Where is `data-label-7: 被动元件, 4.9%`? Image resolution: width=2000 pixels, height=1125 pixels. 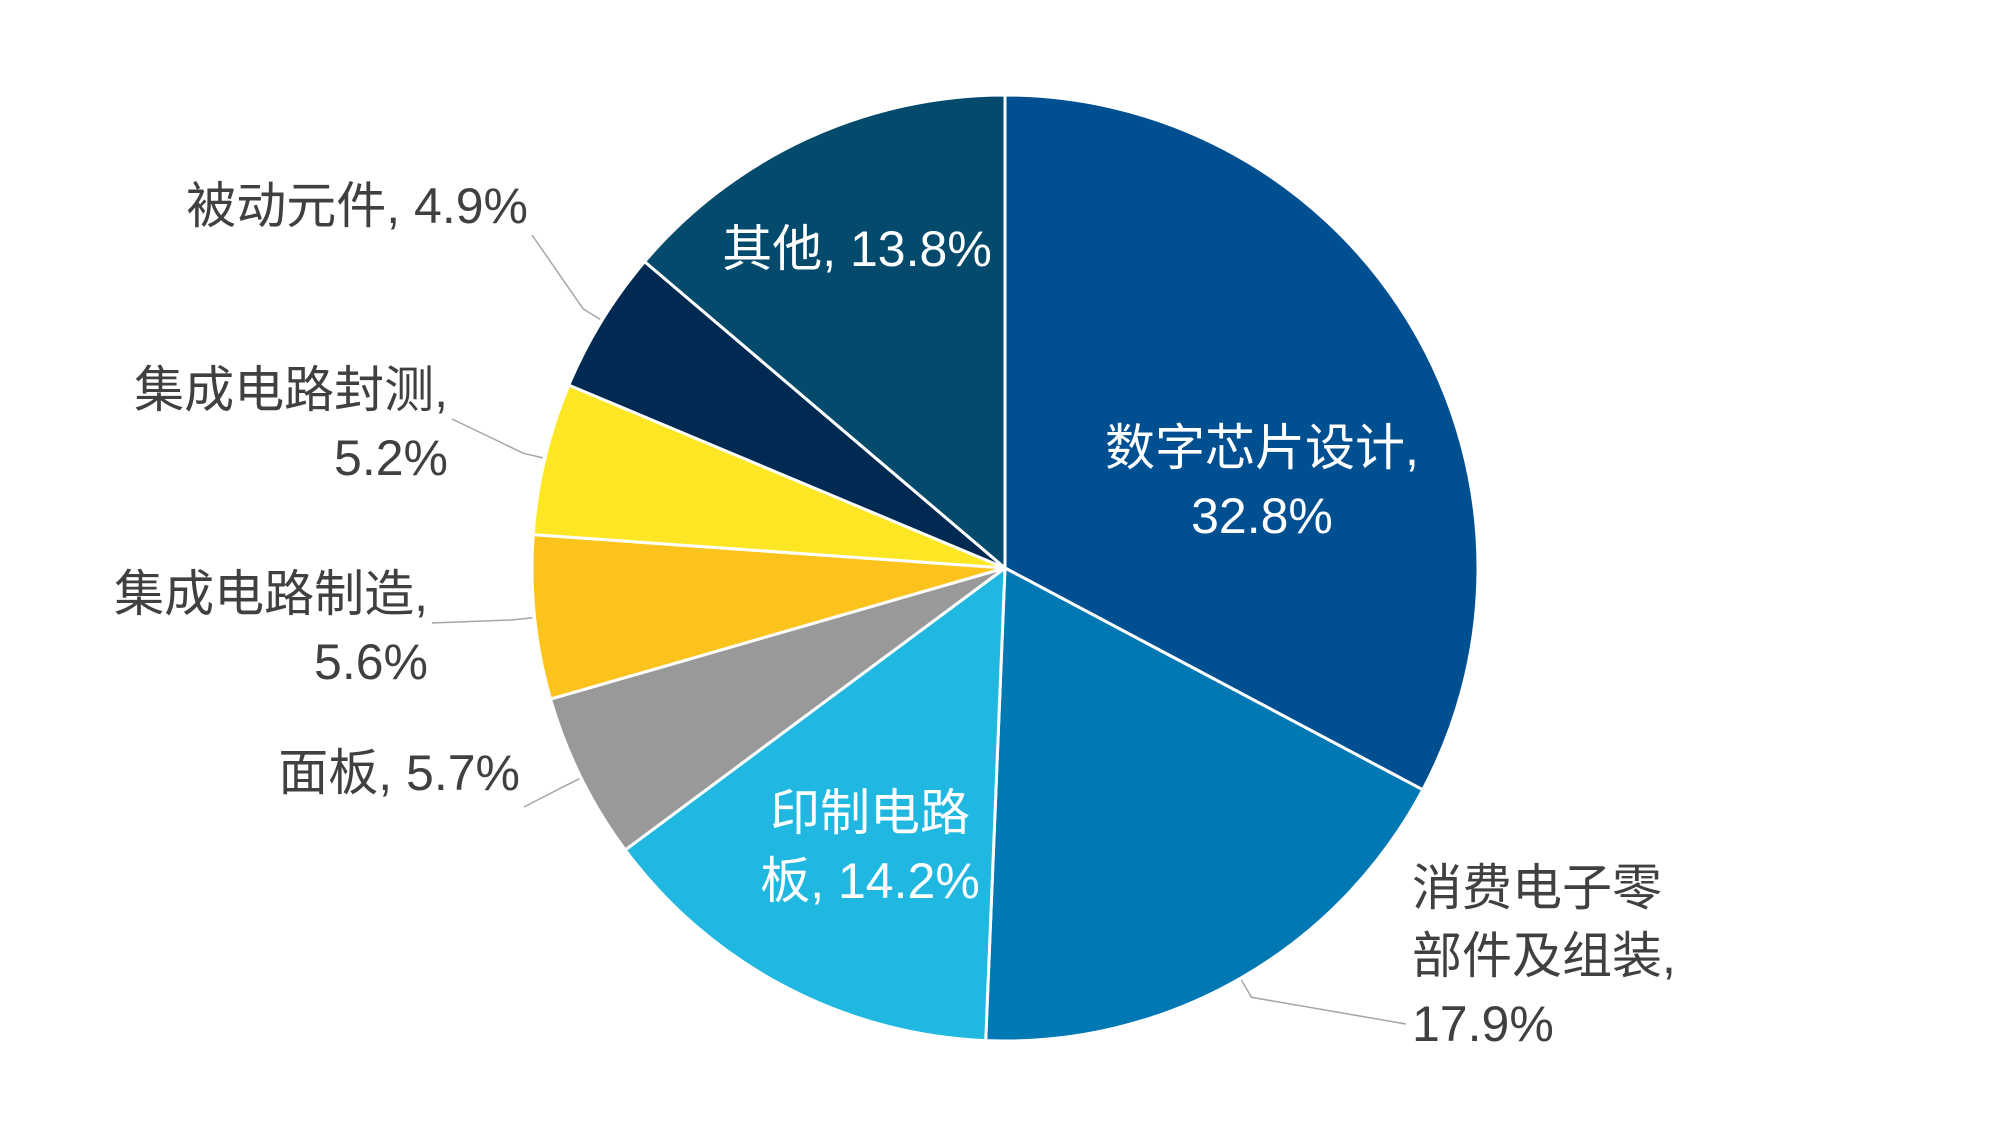 data-label-7: 被动元件, 4.9% is located at coordinates (357, 206).